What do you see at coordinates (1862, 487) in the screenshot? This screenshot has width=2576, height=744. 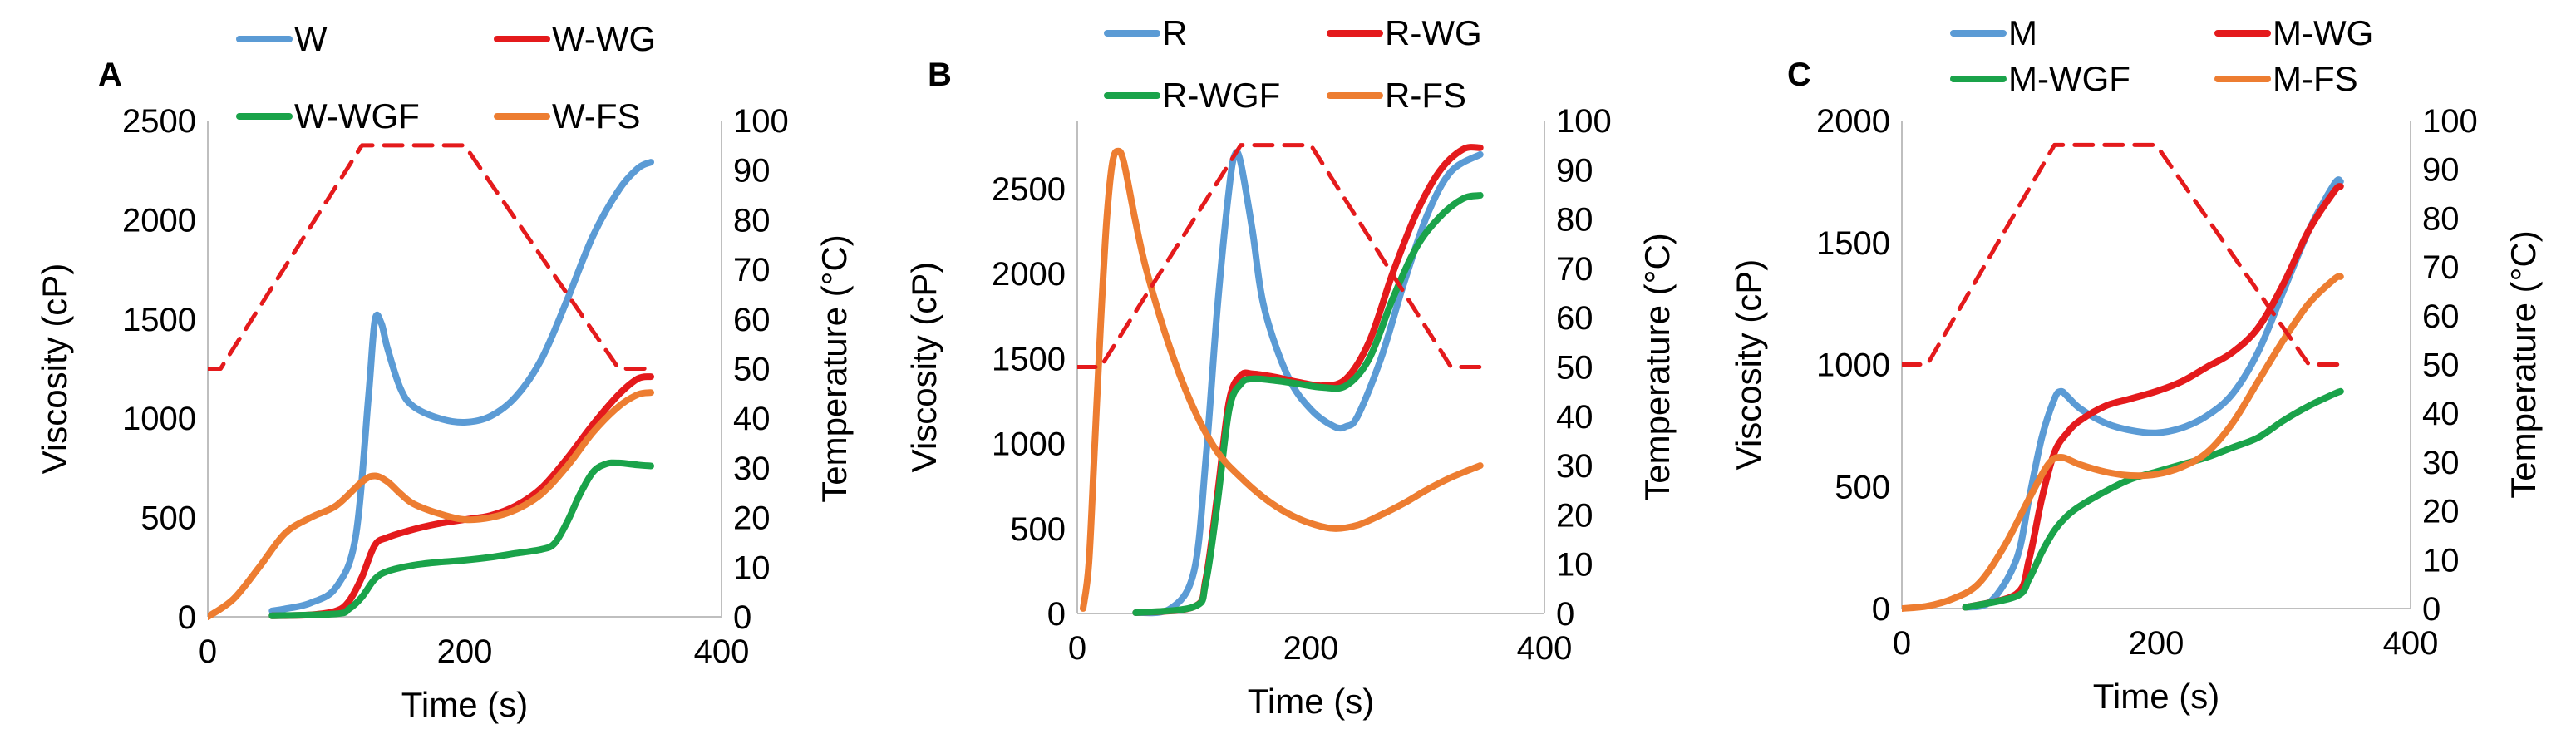 I see `y-tick-label-c: 500` at bounding box center [1862, 487].